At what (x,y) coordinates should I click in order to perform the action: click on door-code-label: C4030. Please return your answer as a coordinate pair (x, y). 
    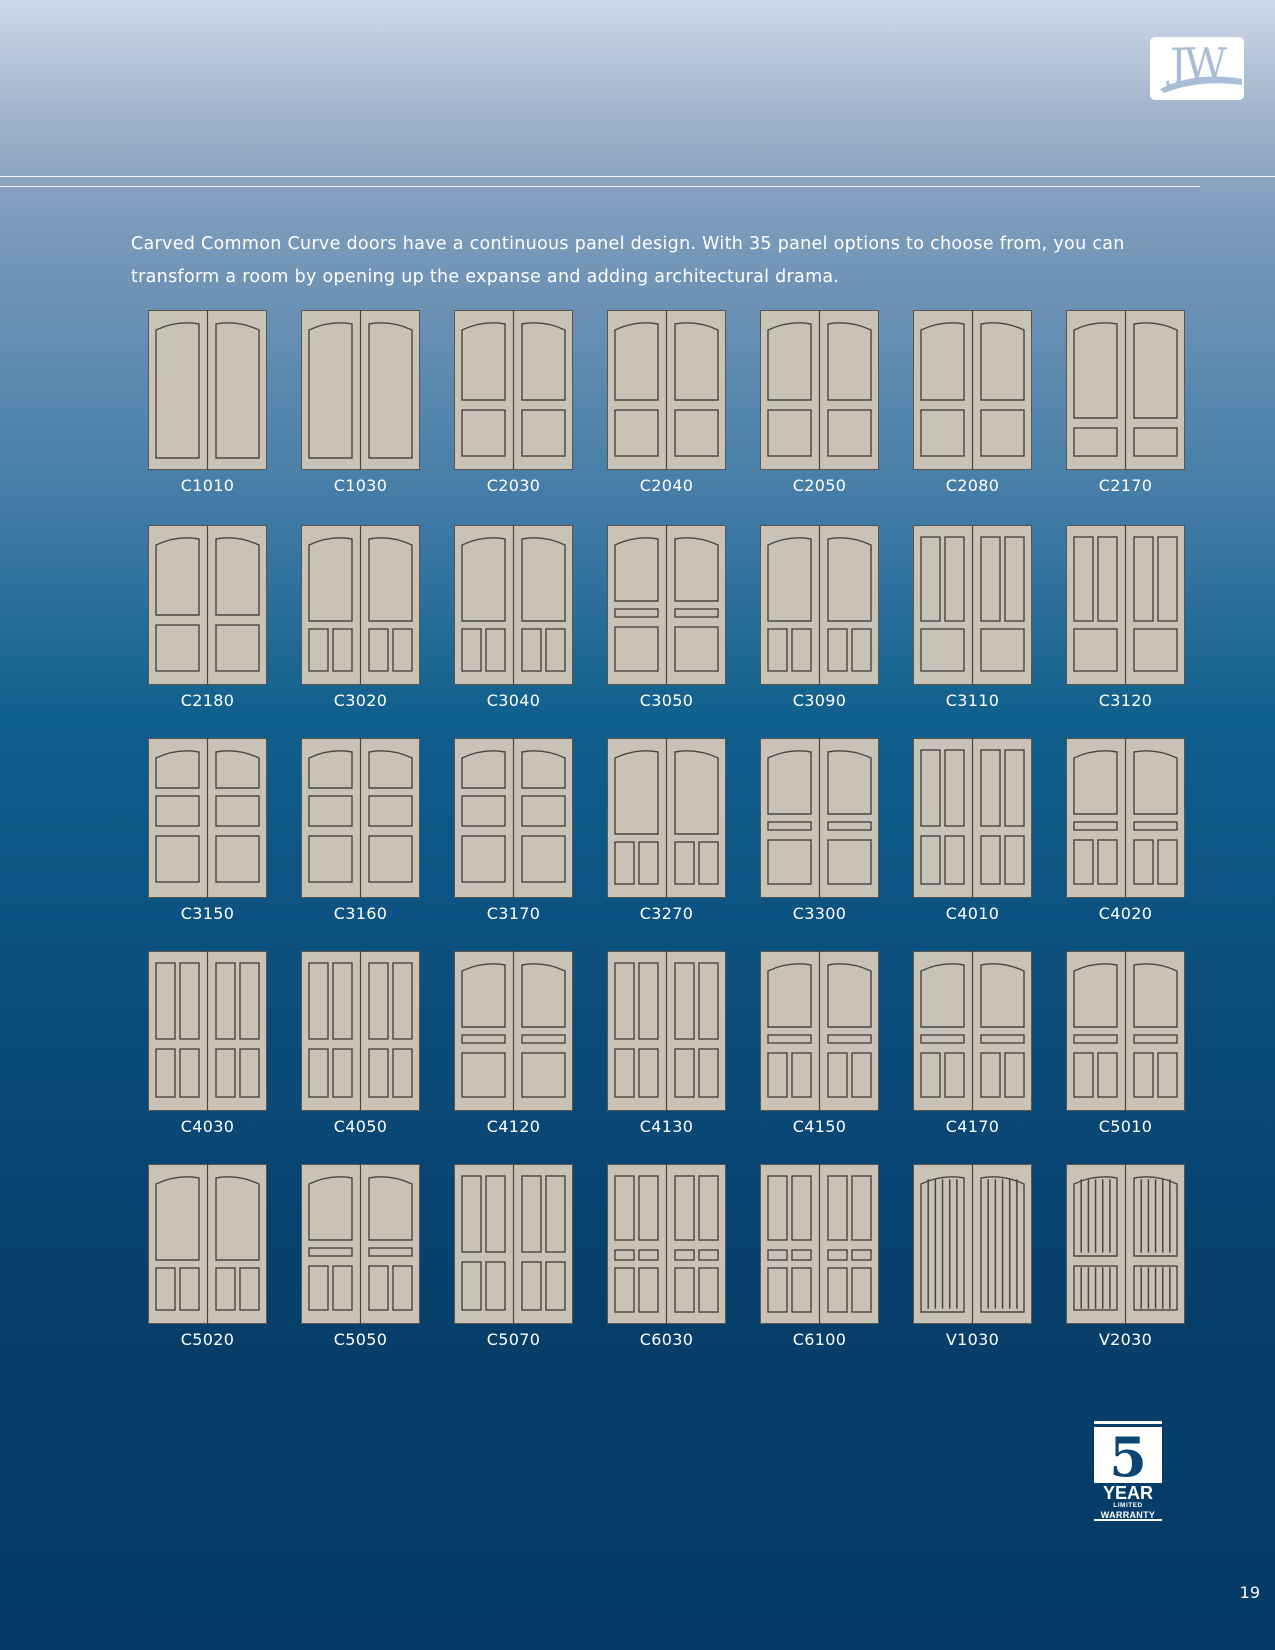
    Looking at the image, I should click on (207, 1126).